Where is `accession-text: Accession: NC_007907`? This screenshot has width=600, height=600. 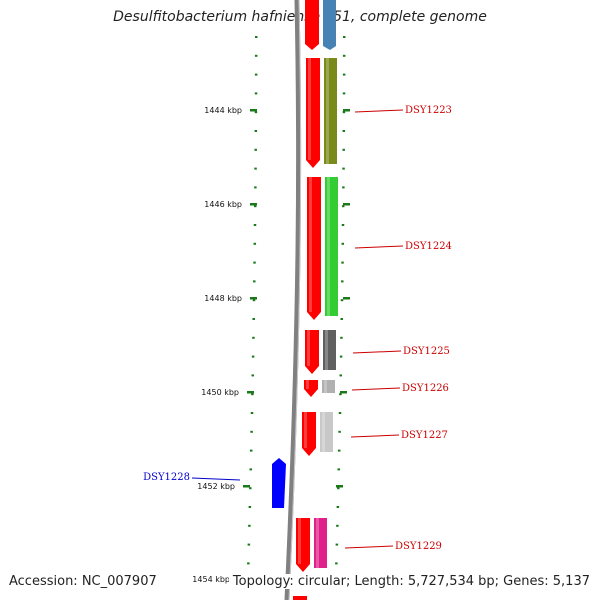
accession-text: Accession: NC_007907 is located at coordinates (83, 581).